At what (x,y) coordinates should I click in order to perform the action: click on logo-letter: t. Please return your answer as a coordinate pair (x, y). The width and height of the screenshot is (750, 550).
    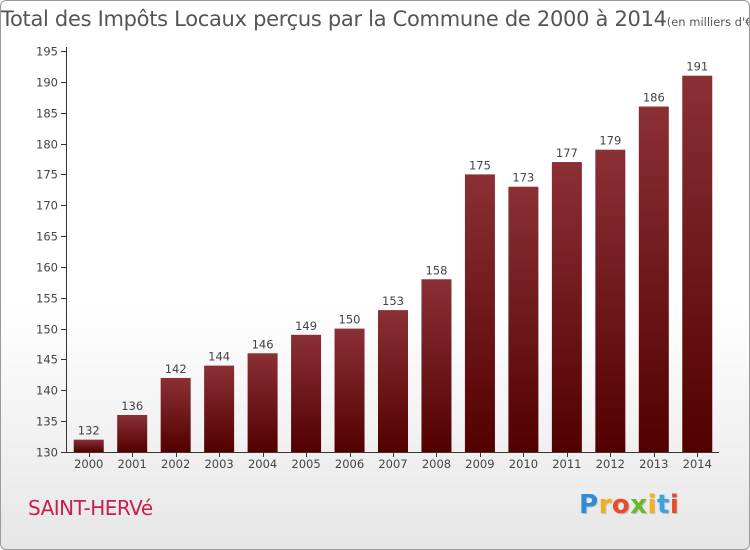
    Looking at the image, I should click on (663, 505).